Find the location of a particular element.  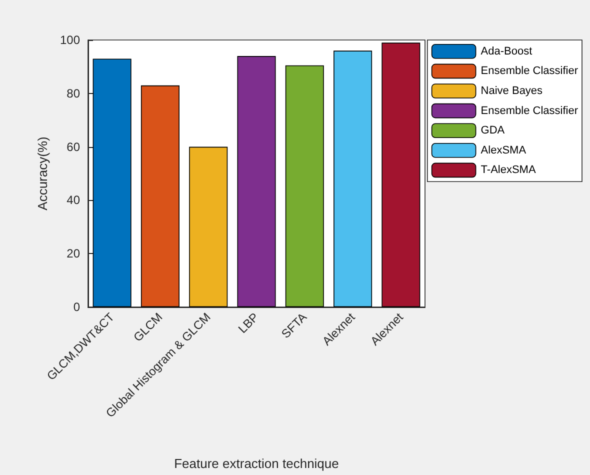

y-axis-title: Accuracy(%) is located at coordinates (42, 173).